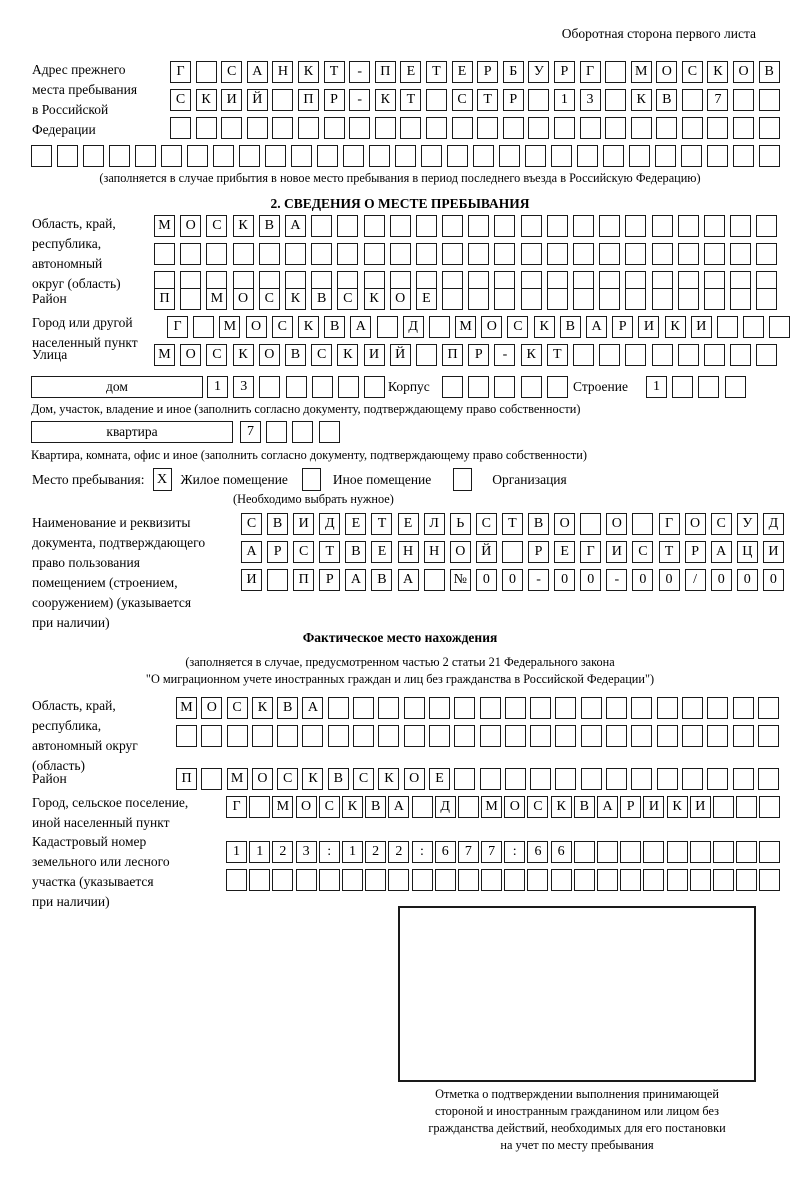  Describe the element at coordinates (538, 852) in the screenshot. I see `char-cell: 6` at that location.